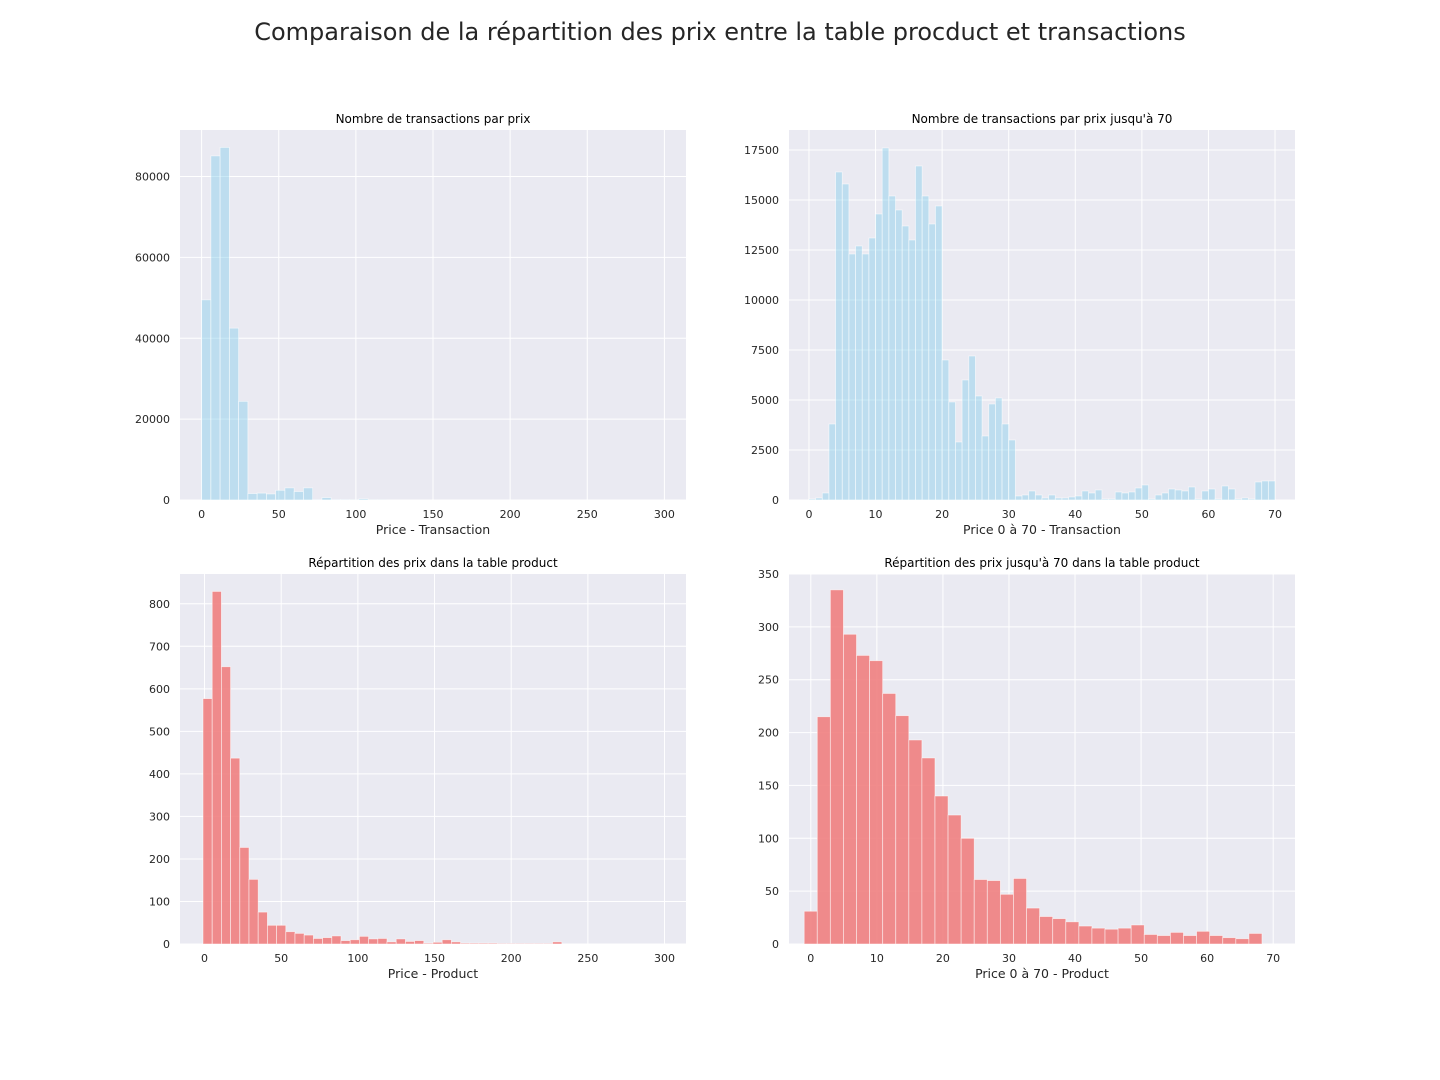 The width and height of the screenshot is (1440, 1080). What do you see at coordinates (768, 574) in the screenshot?
I see `y-tick-label: 350` at bounding box center [768, 574].